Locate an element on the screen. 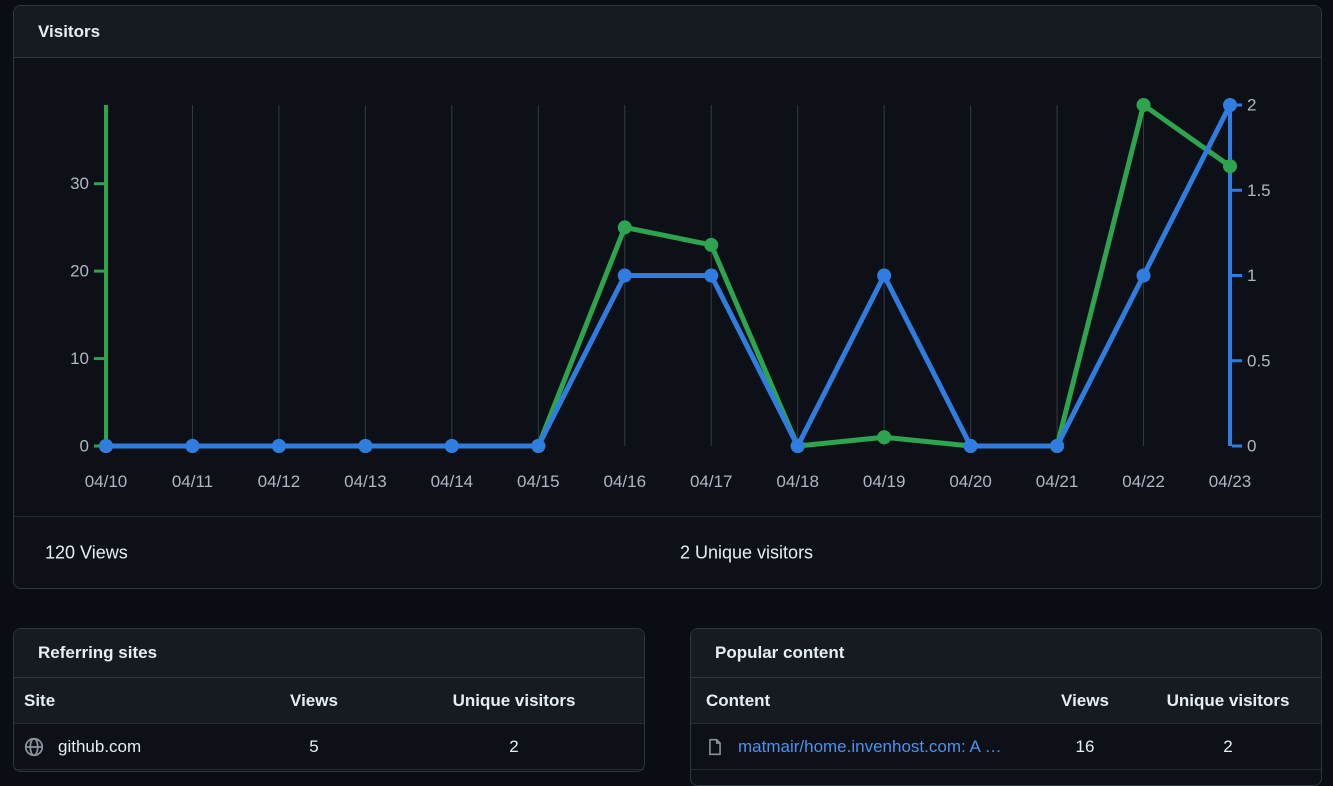 This screenshot has height=786, width=1333. total-views-label: 120 Views is located at coordinates (86, 552).